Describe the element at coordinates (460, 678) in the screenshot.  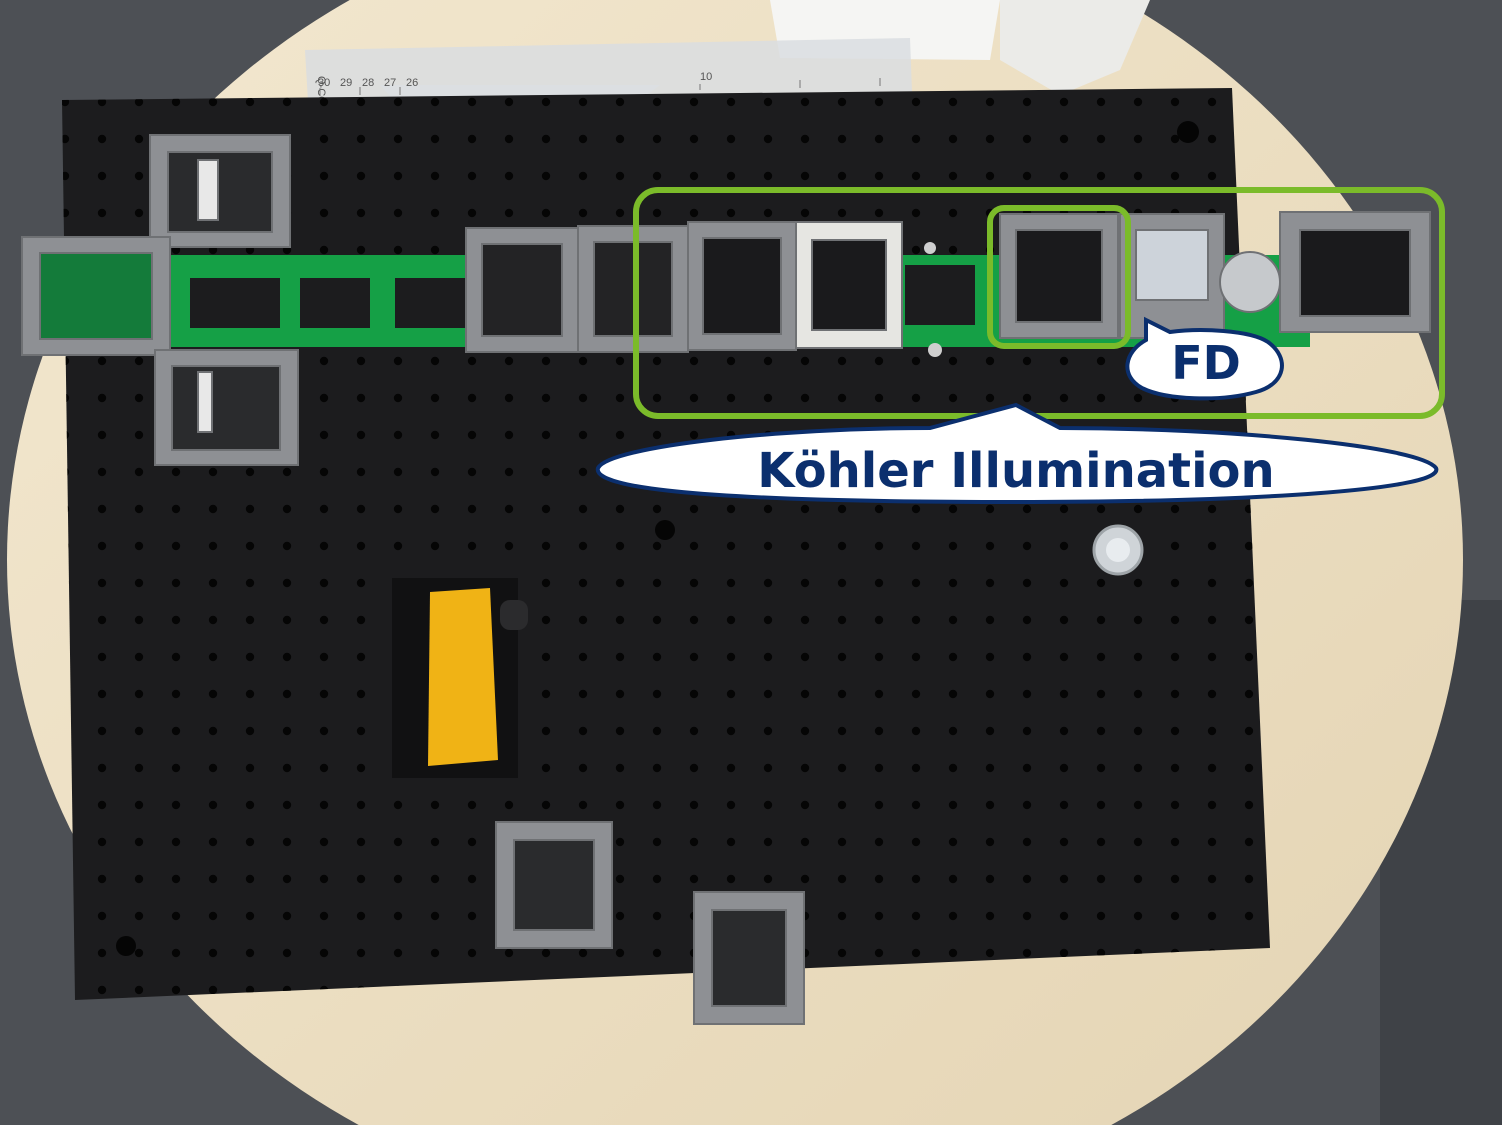
I see `sample-holder` at that location.